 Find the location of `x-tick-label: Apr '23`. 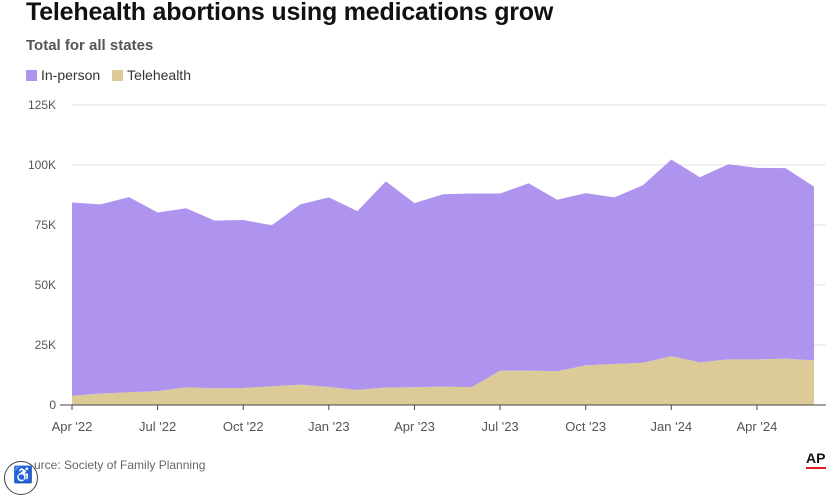

x-tick-label: Apr '23 is located at coordinates (414, 426).